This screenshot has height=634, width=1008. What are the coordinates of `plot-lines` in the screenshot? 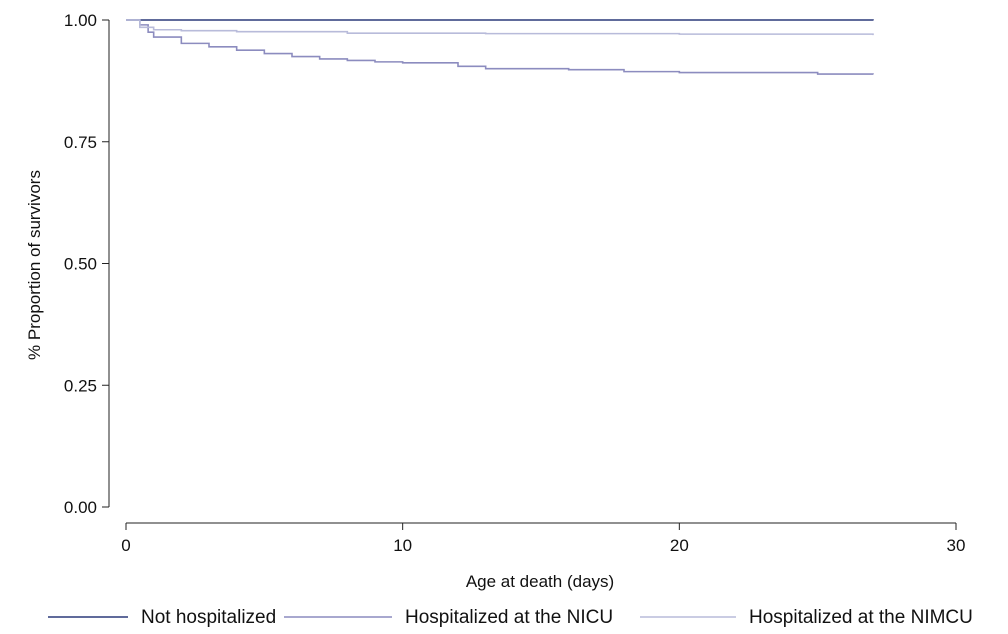 It's located at (500, 47).